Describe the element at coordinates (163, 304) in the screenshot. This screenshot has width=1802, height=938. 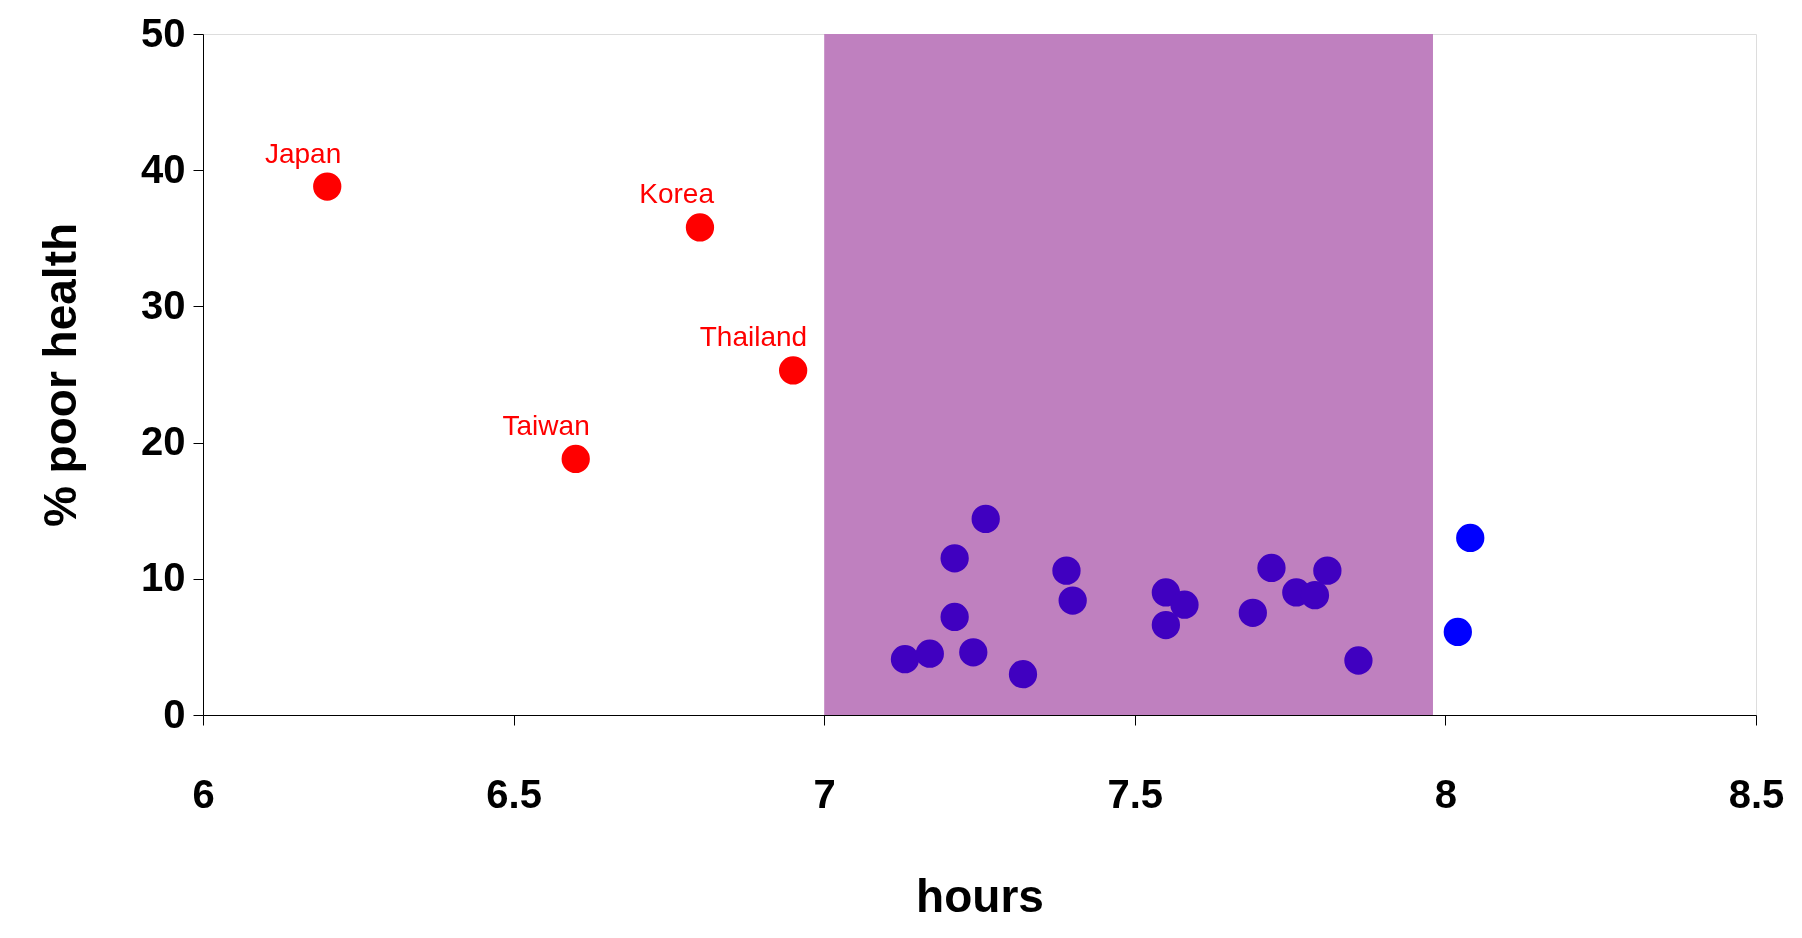
I see `y-tick-label: 30` at that location.